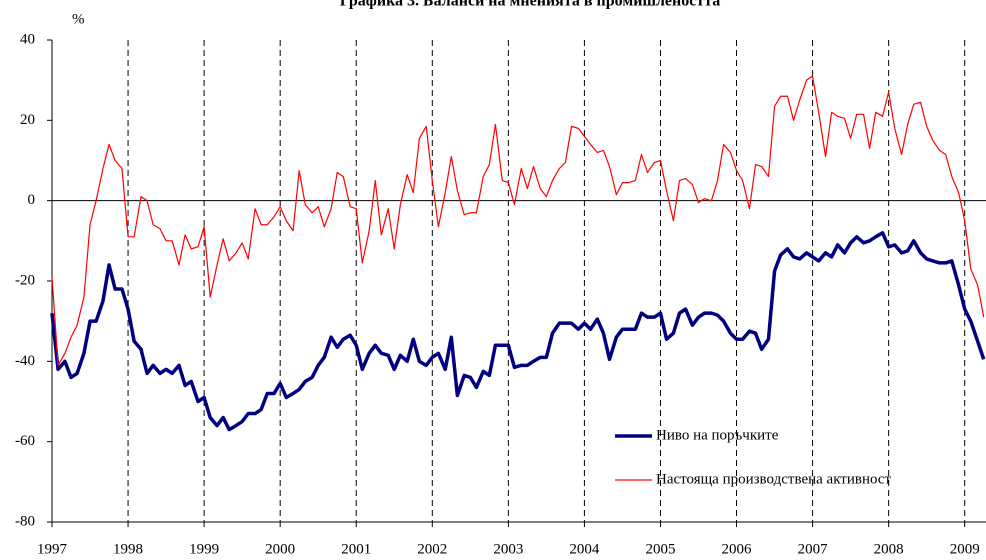  What do you see at coordinates (32, 200) in the screenshot?
I see `y-tick-label: 0` at bounding box center [32, 200].